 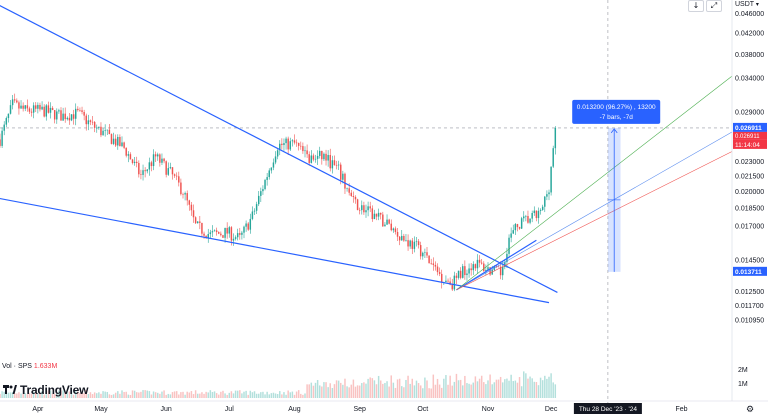 What do you see at coordinates (359, 409) in the screenshot?
I see `time-tick-label: Sep` at bounding box center [359, 409].